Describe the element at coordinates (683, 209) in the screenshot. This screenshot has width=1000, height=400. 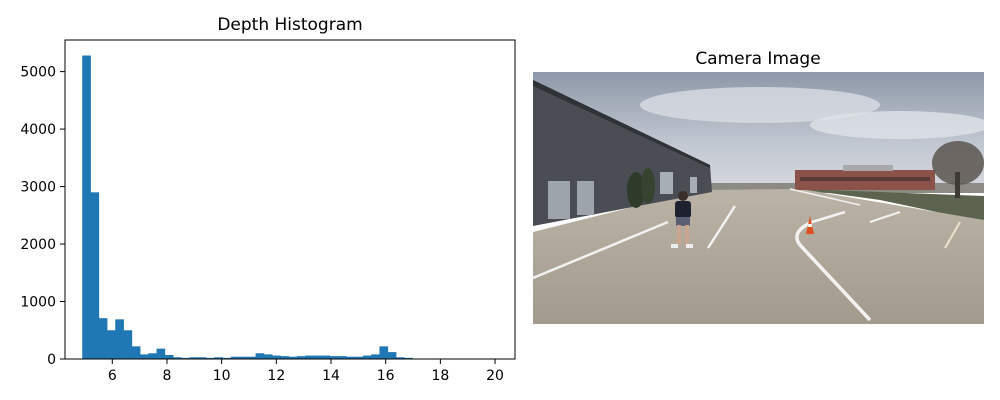
I see `person-torso` at that location.